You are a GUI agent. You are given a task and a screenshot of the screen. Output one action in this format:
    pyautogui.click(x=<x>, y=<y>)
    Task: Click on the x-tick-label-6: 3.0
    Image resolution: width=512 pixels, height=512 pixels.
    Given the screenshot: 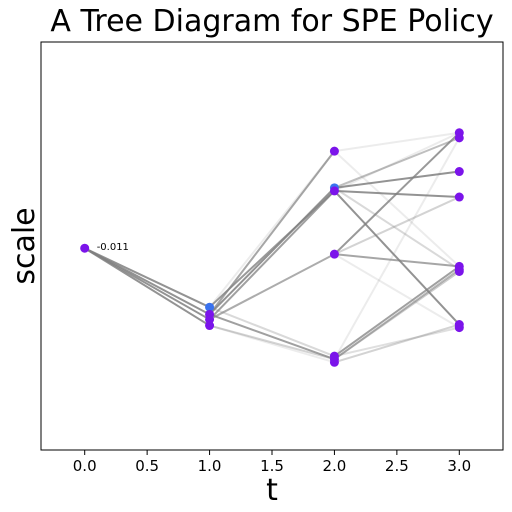 What is the action you would take?
    pyautogui.click(x=459, y=466)
    